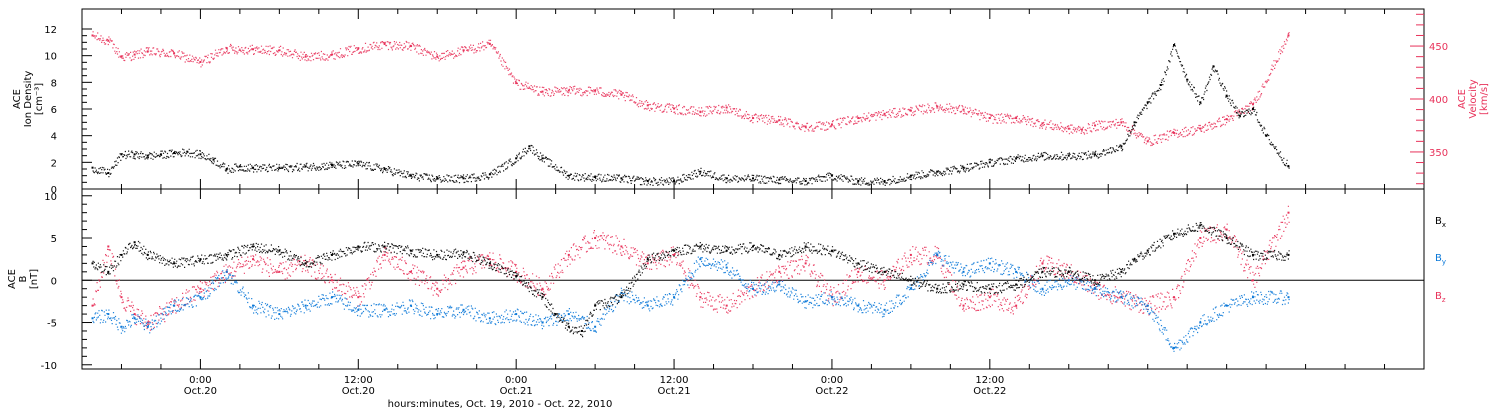 The width and height of the screenshot is (1500, 410). Describe the element at coordinates (54, 281) in the screenshot. I see `bfield-tick-label: 0` at that location.